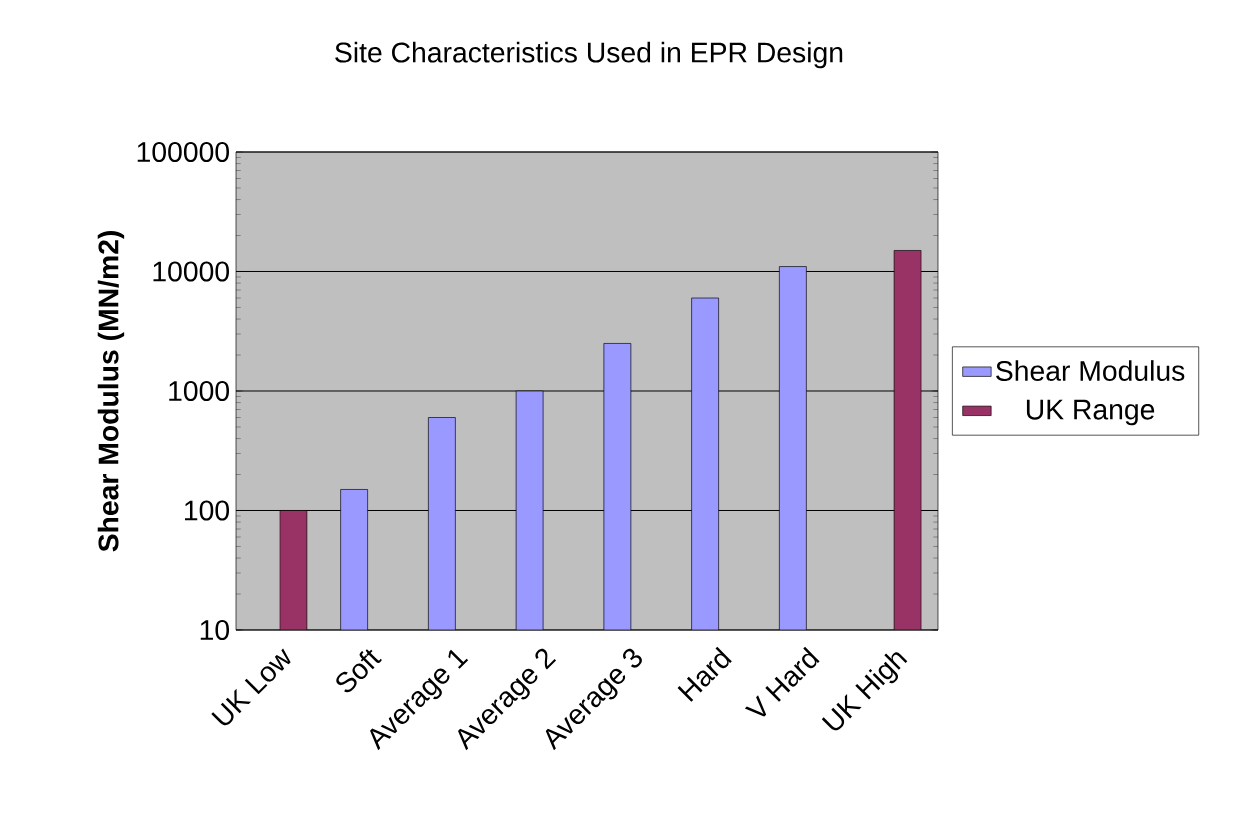  I want to click on x-tick-label: UK High, so click(864, 691).